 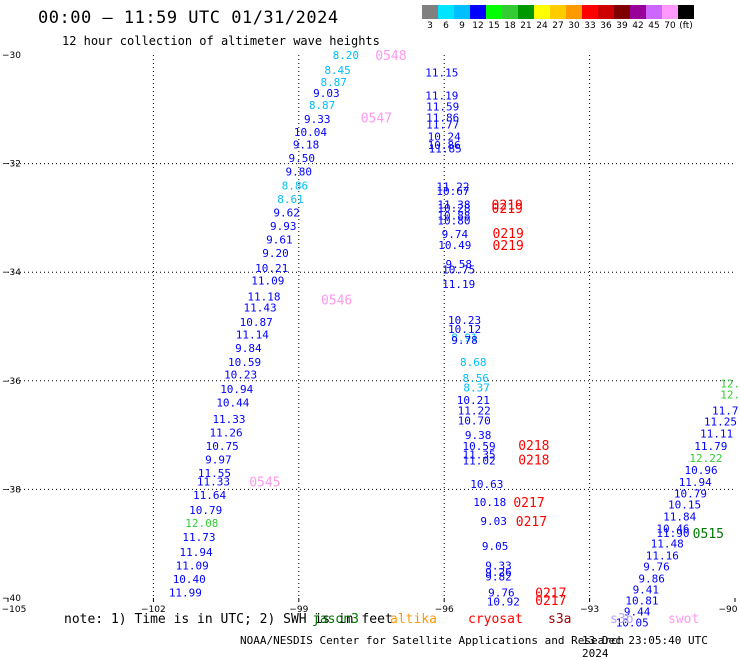 What do you see at coordinates (479, 446) in the screenshot?
I see `wave-height-label: 10.59` at bounding box center [479, 446].